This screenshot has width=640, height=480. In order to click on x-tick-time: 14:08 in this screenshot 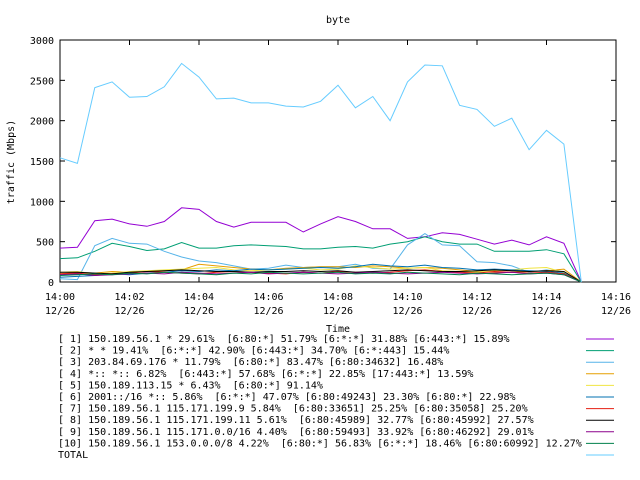, I will do `click(338, 297)`.